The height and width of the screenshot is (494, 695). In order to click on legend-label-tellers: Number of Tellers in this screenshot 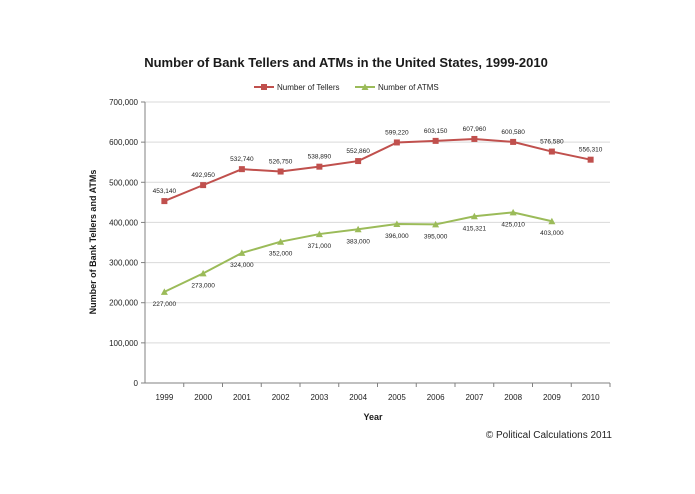, I will do `click(308, 87)`.